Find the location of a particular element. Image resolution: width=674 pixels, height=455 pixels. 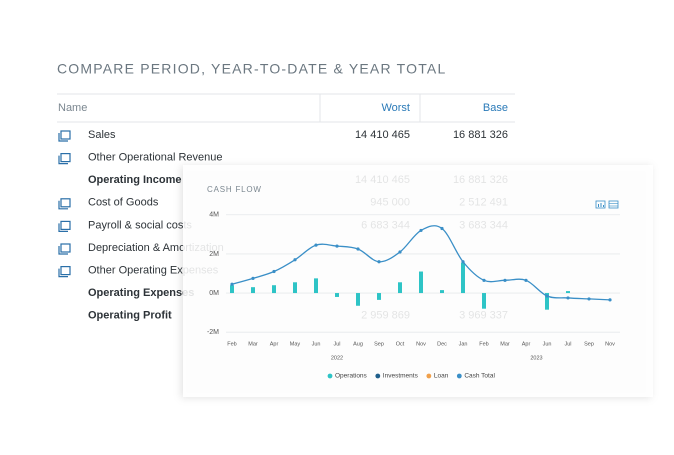

legend-label: Loan is located at coordinates (441, 376).